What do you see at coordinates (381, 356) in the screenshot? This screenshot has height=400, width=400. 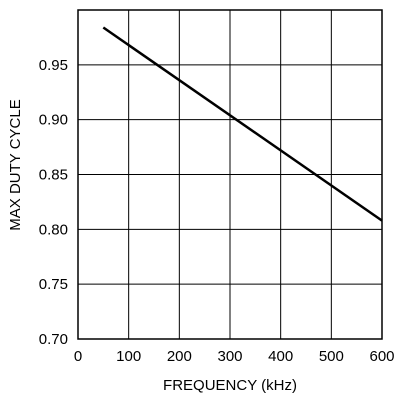 I see `x-tick-label: 600` at bounding box center [381, 356].